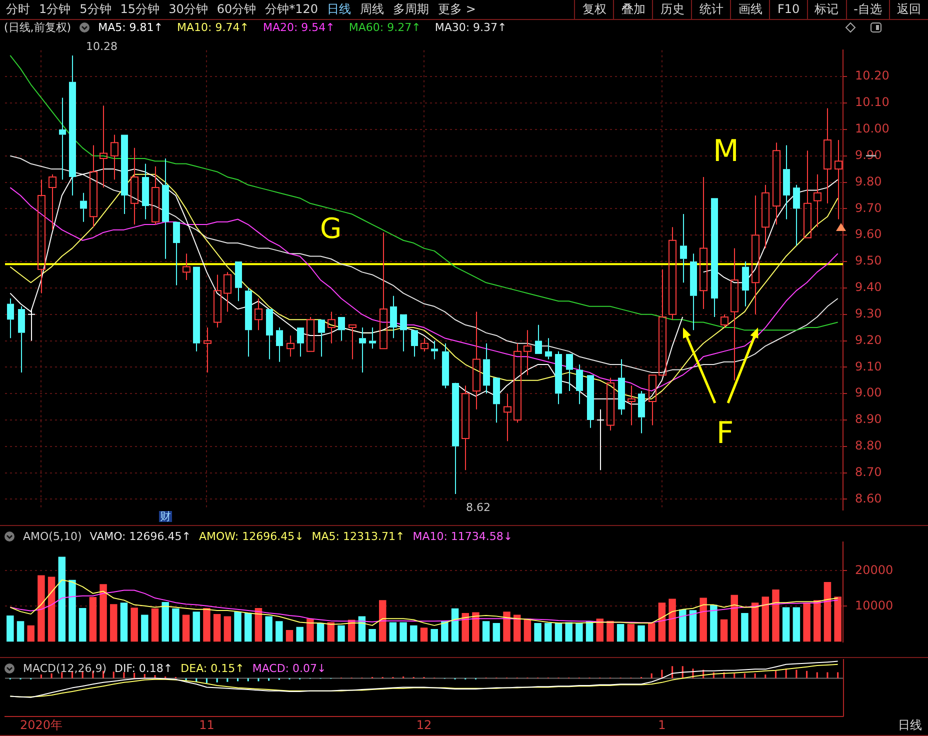 This screenshot has width=928, height=736. I want to click on text: 标记, so click(826, 9).